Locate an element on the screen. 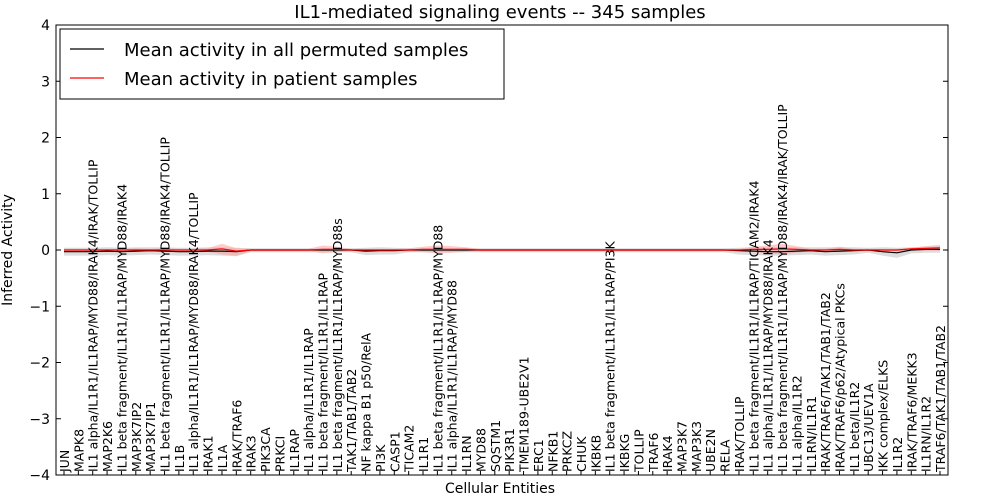 This screenshot has height=500, width=1000. category-label: IL1R2 is located at coordinates (897, 454).